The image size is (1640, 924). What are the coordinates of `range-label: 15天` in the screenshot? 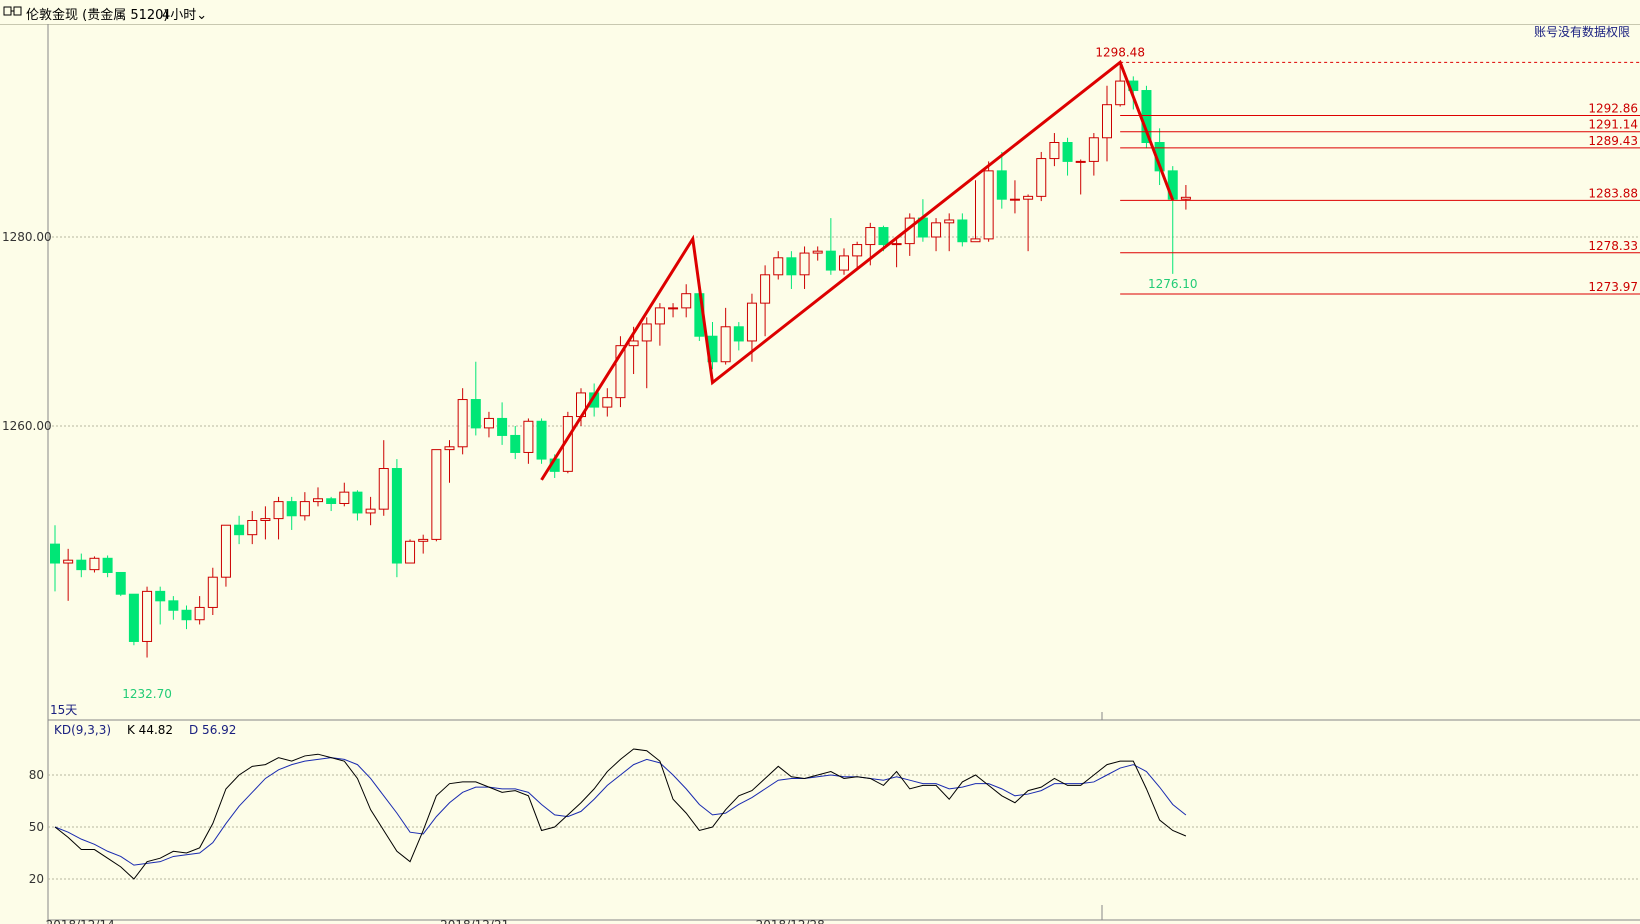 It's located at (63, 710).